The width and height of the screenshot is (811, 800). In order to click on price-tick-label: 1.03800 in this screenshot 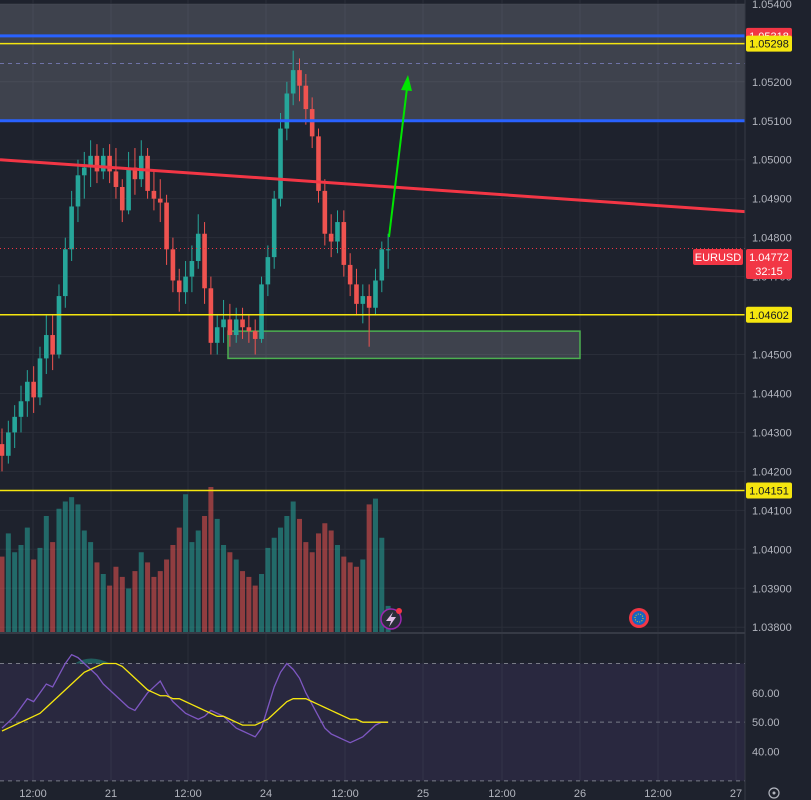, I will do `click(772, 628)`.